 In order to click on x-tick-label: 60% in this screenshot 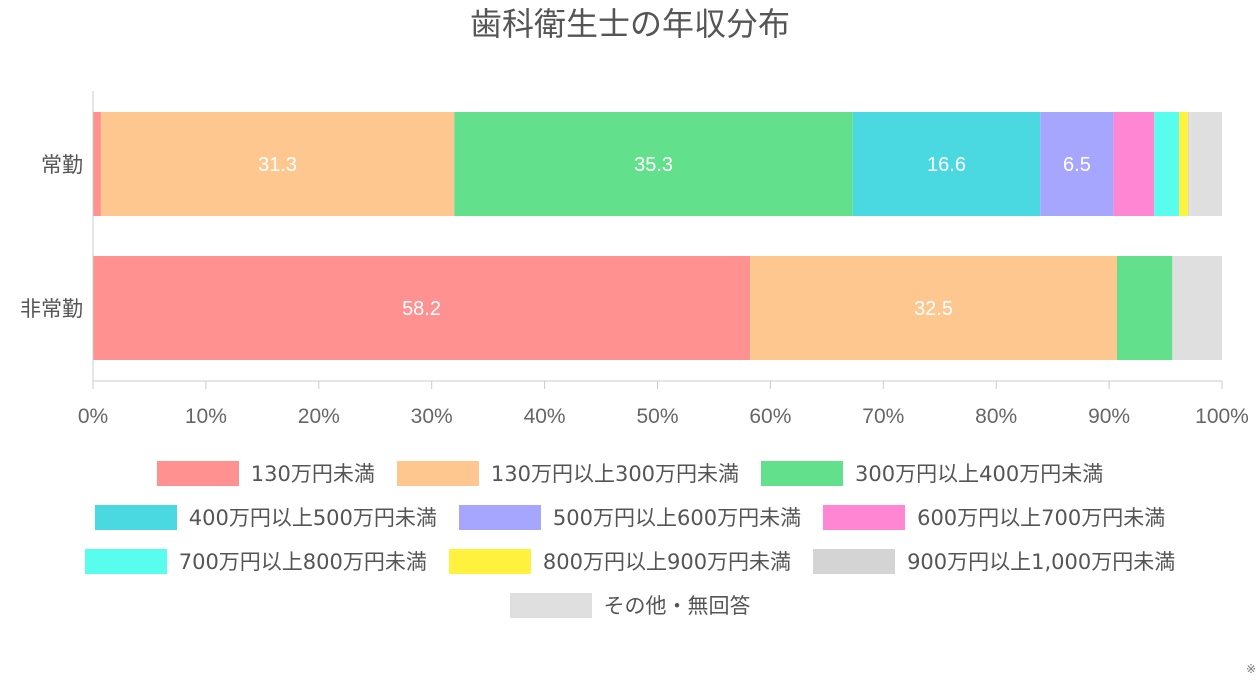, I will do `click(770, 416)`.